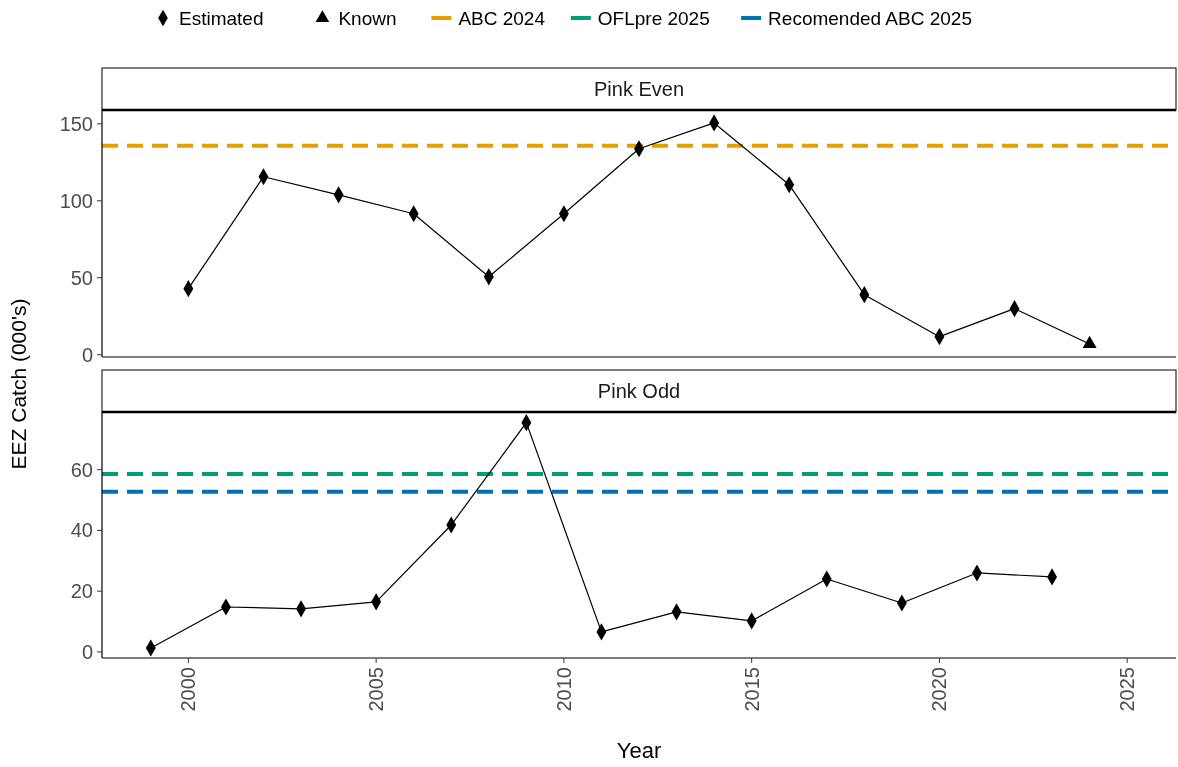  What do you see at coordinates (81, 277) in the screenshot?
I see `y-tick-label: 50` at bounding box center [81, 277].